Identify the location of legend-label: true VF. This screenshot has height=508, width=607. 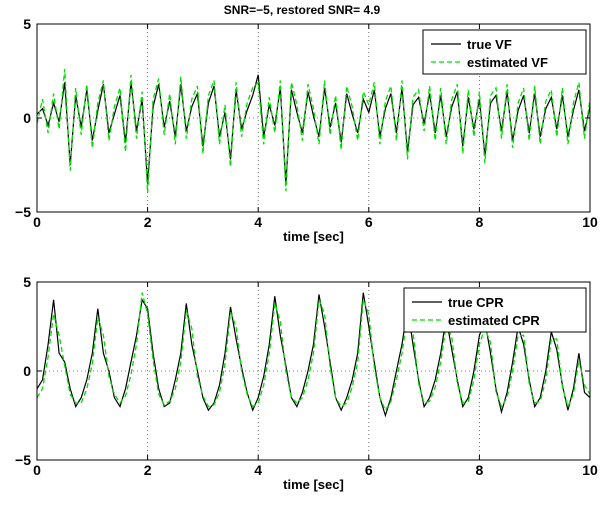
(489, 44).